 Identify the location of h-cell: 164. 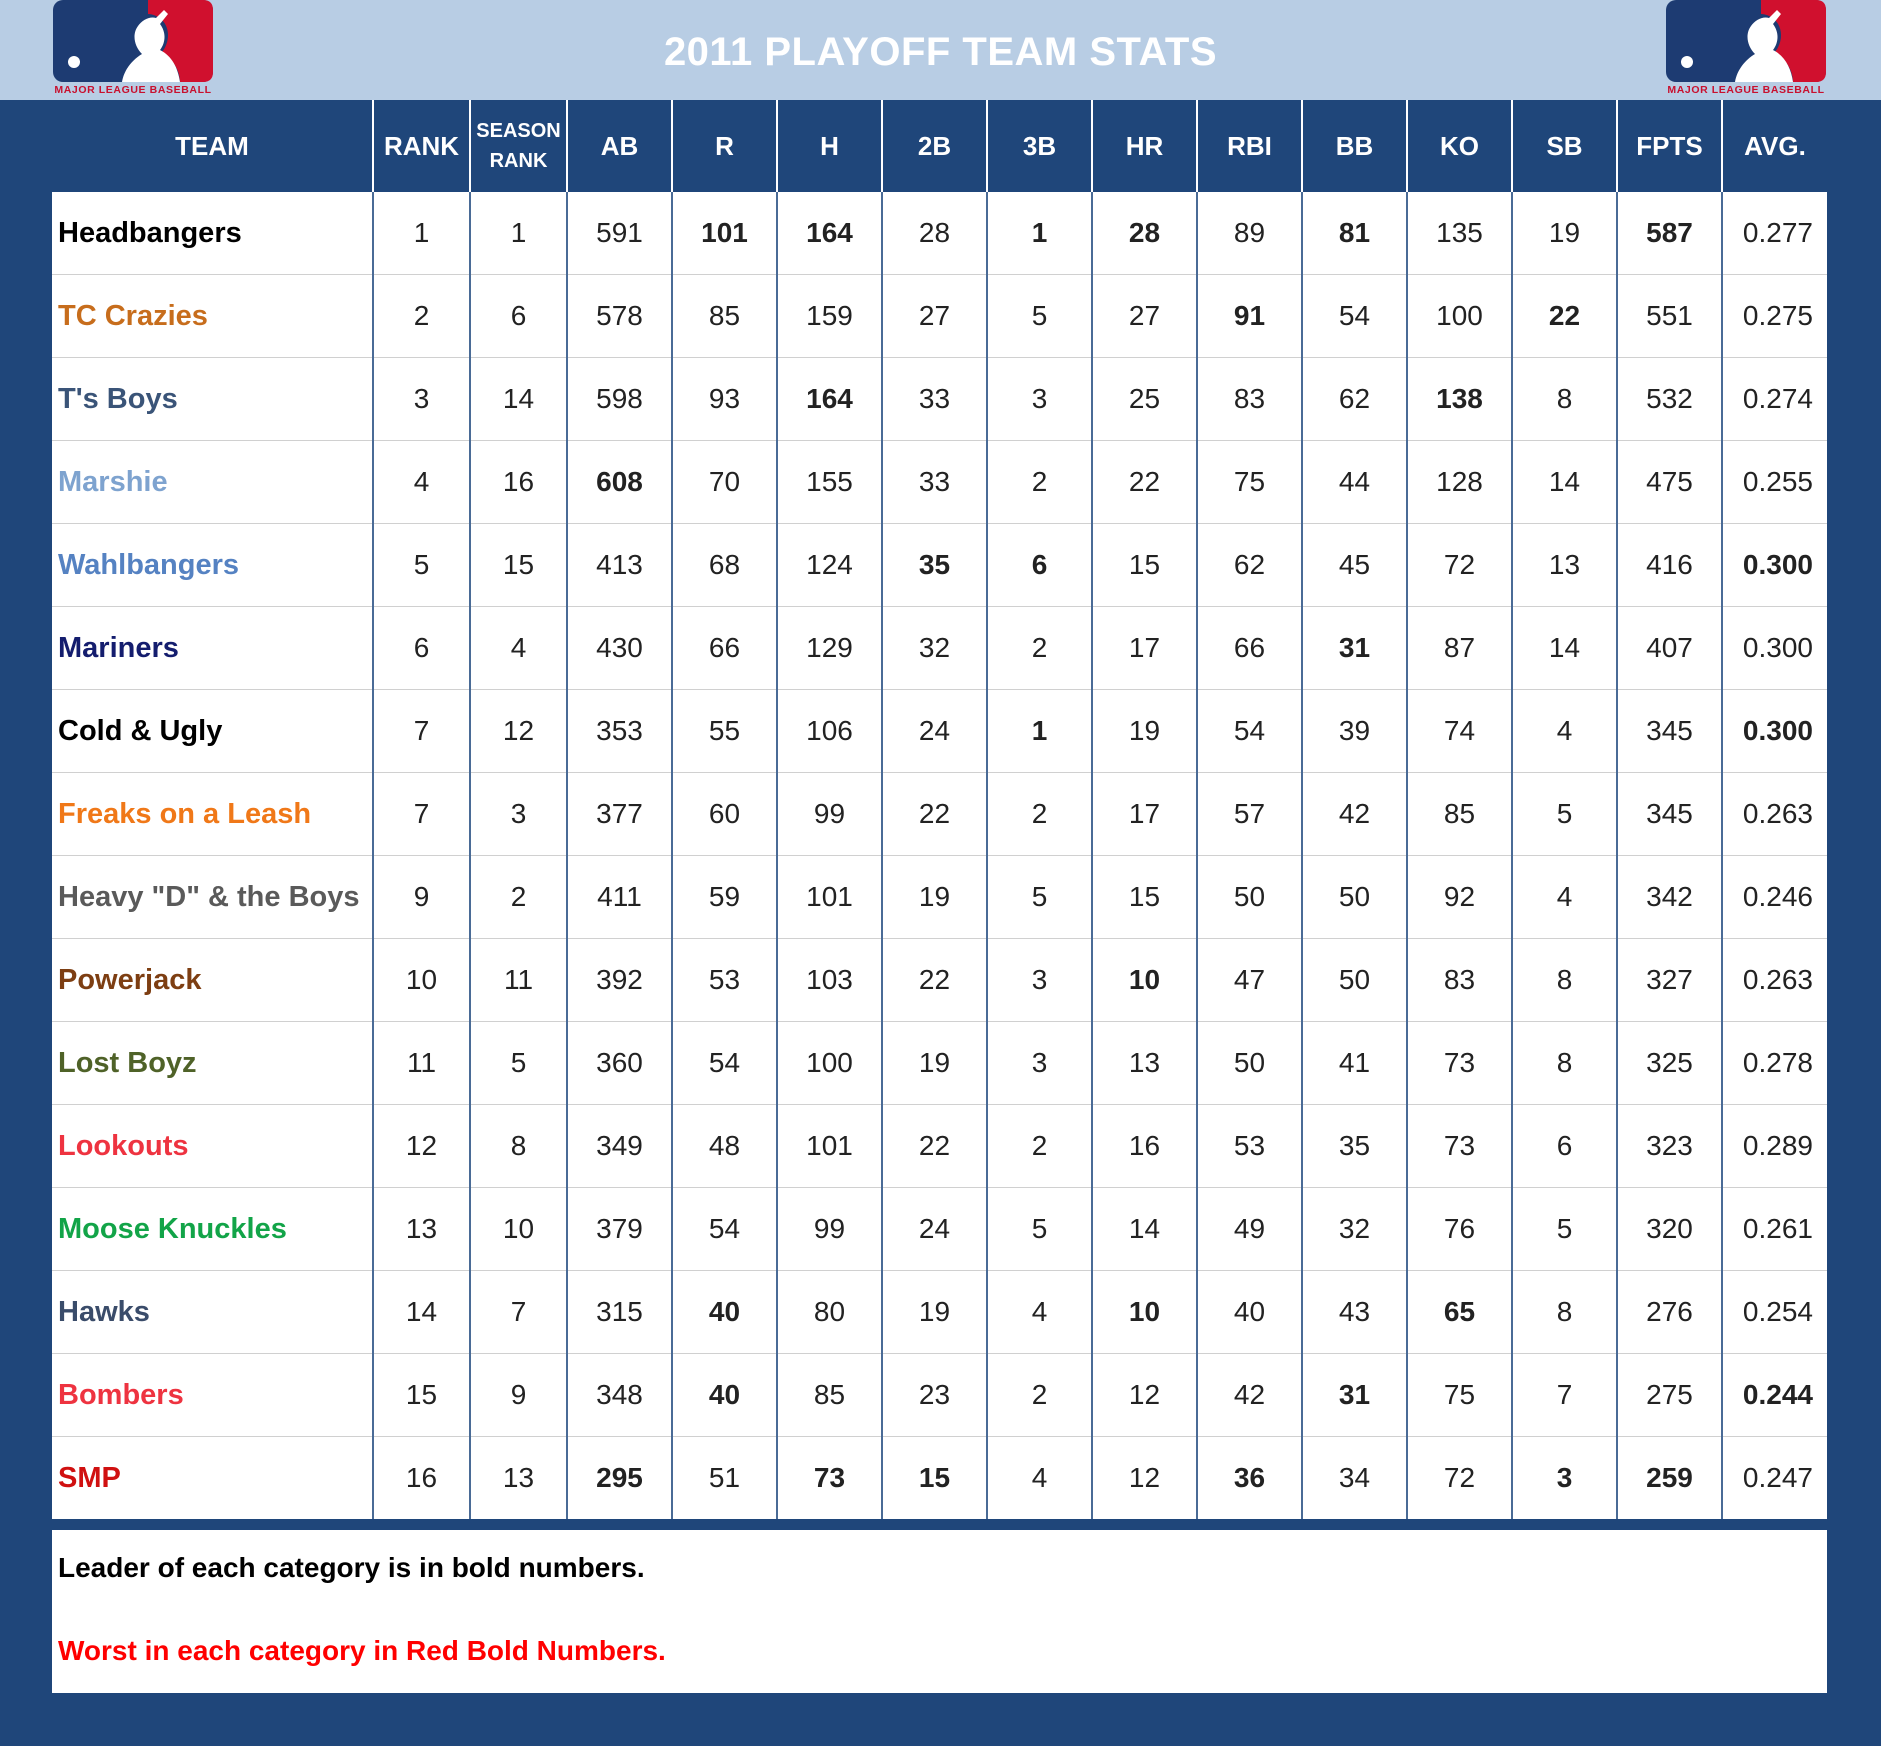
(829, 233).